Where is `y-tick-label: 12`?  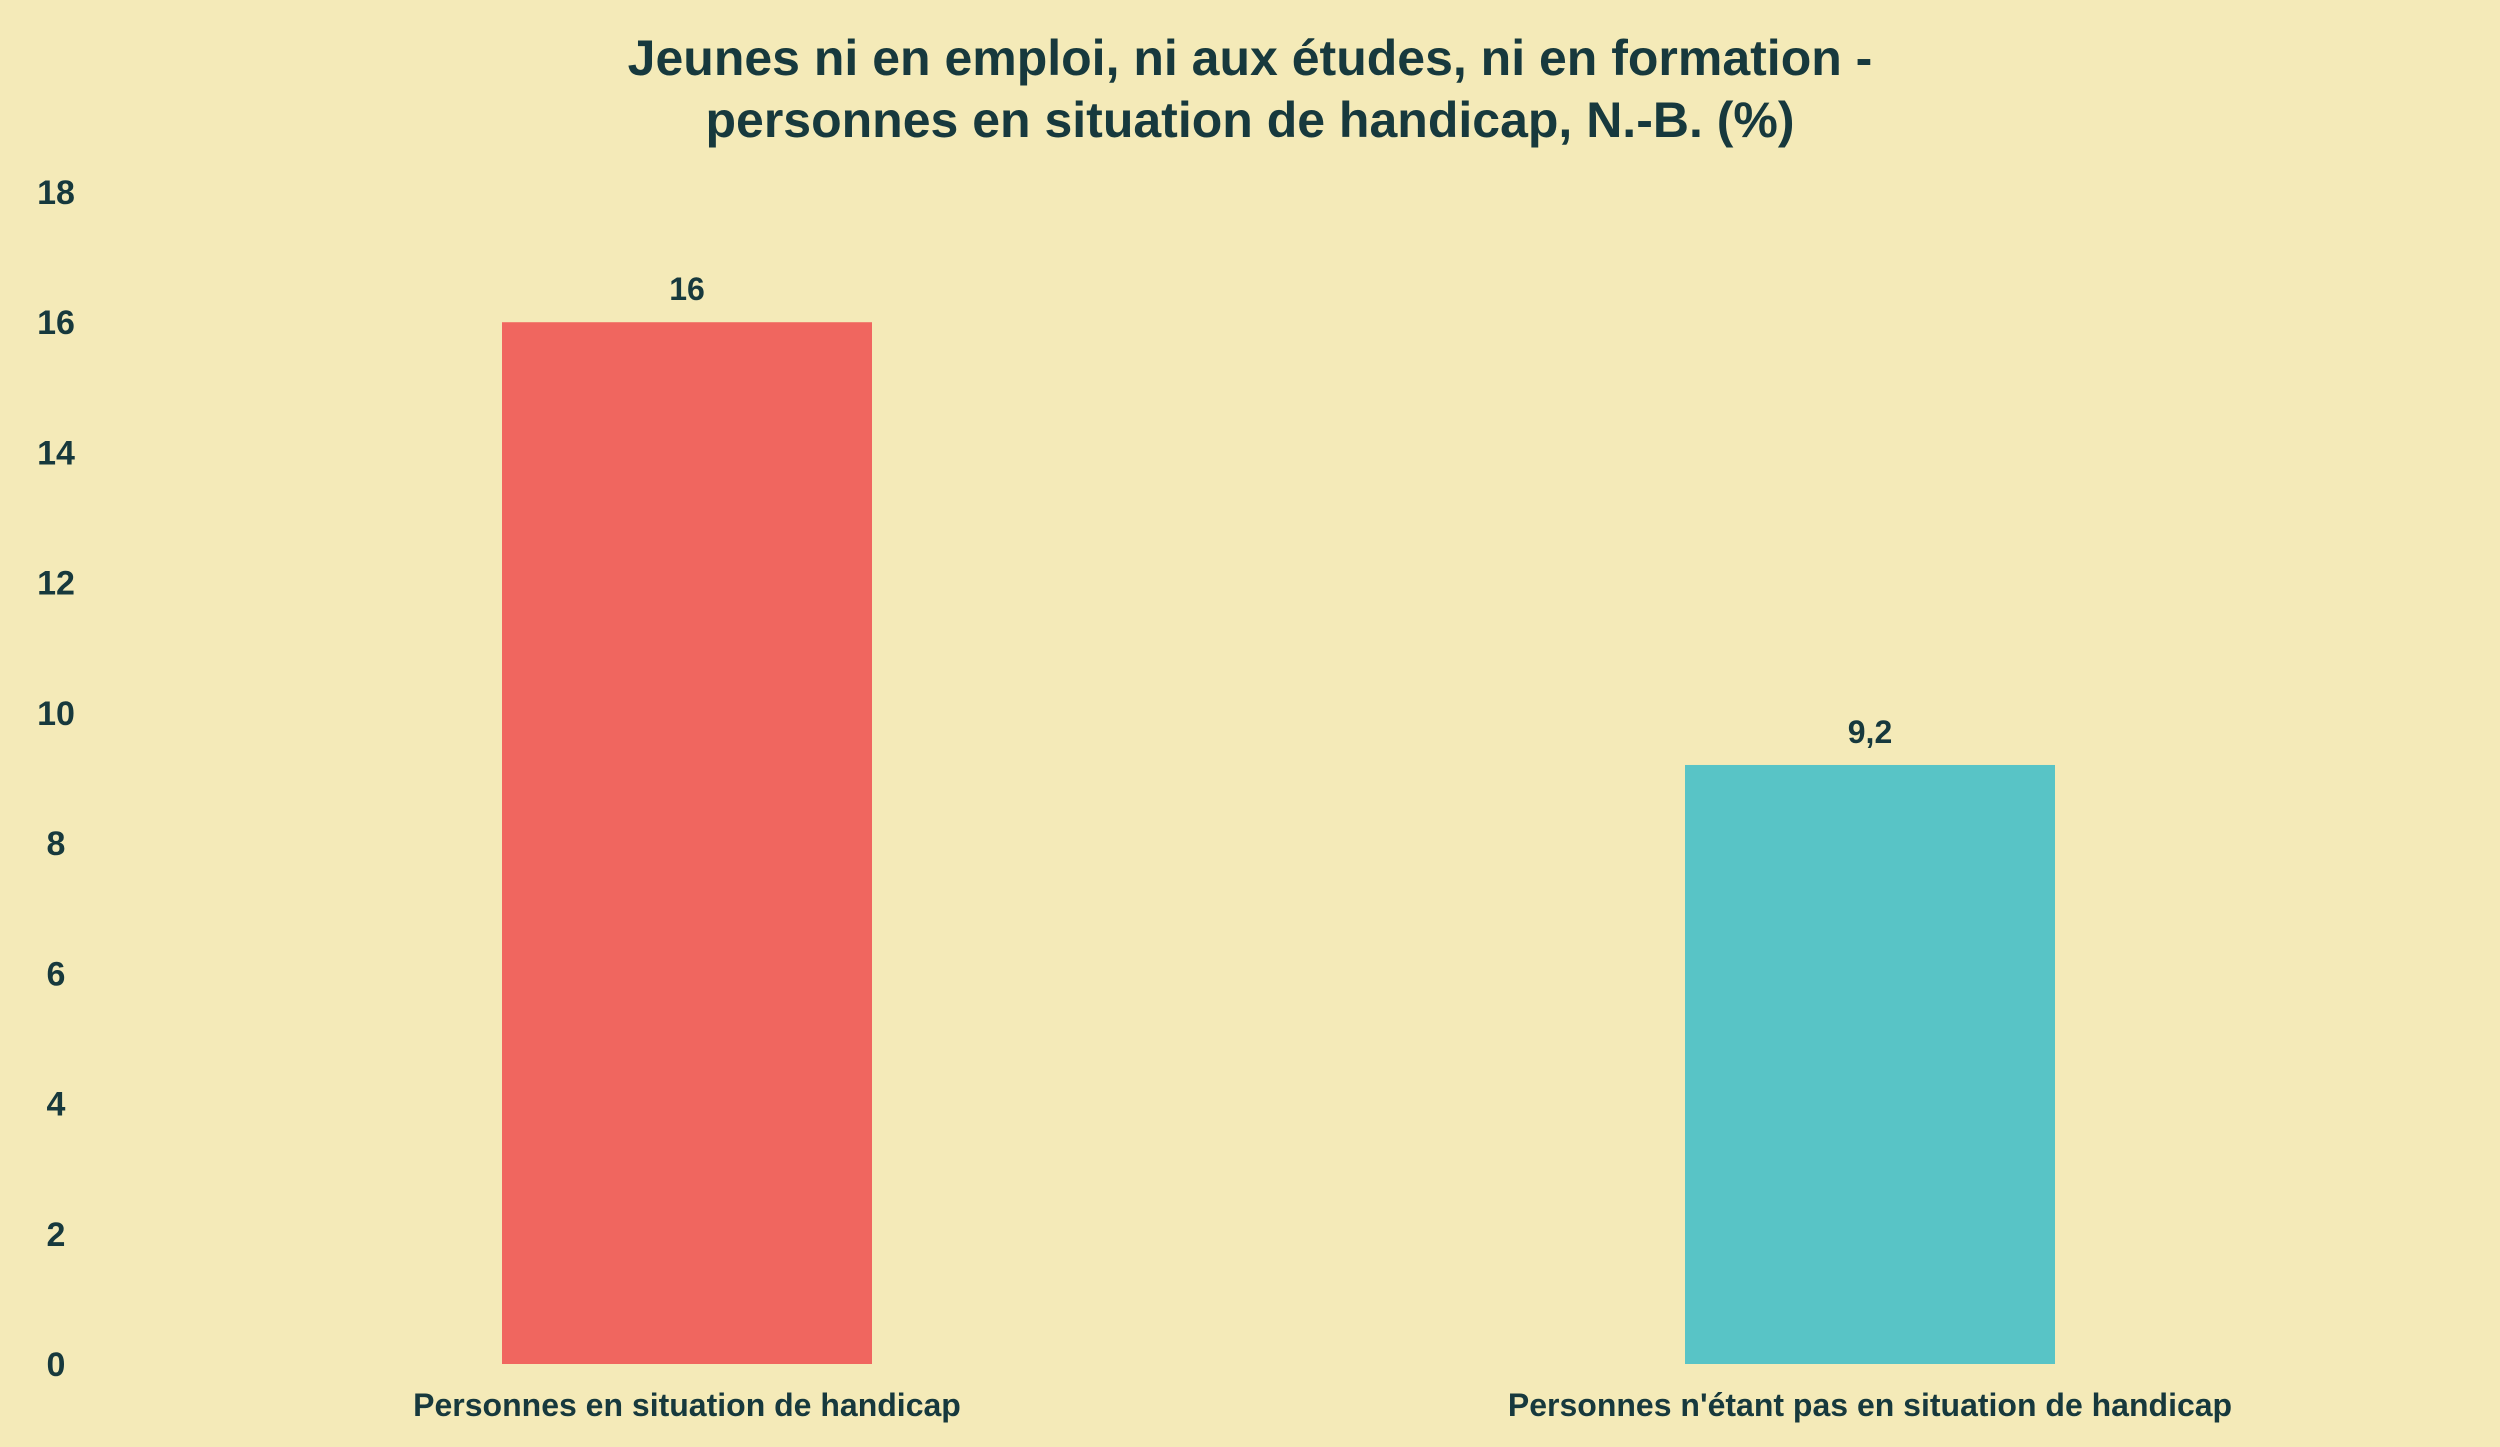 y-tick-label: 12 is located at coordinates (56, 584).